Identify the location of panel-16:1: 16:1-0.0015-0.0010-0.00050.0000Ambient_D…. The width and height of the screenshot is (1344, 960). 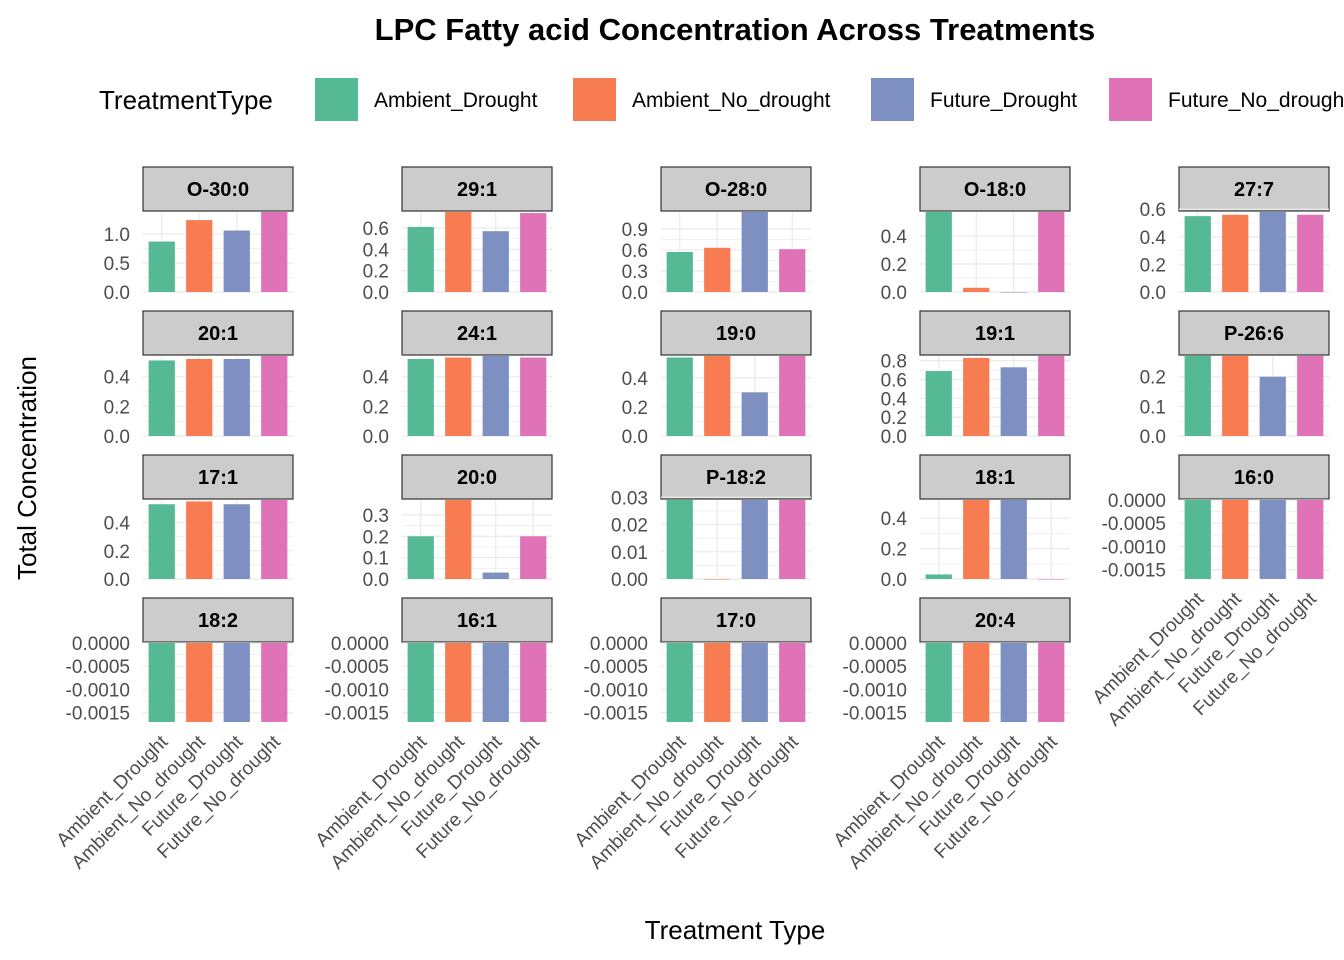
(432, 735).